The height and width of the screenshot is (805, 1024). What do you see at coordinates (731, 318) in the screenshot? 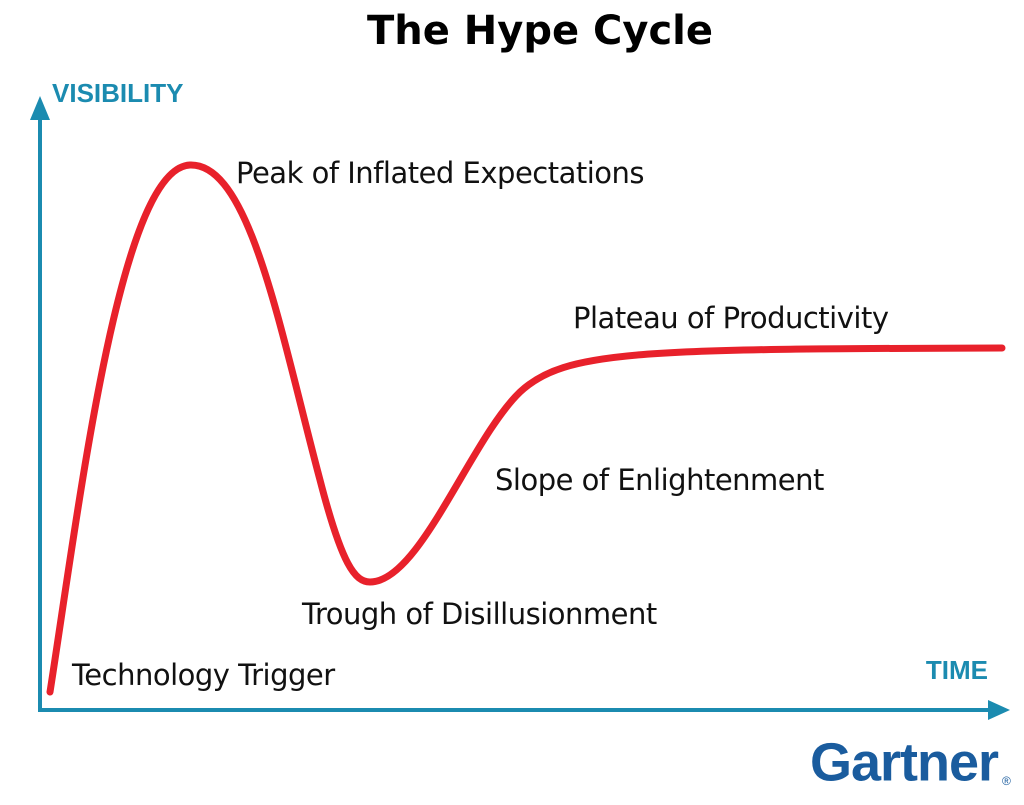
I see `phase-label: Plateau of Productivity` at bounding box center [731, 318].